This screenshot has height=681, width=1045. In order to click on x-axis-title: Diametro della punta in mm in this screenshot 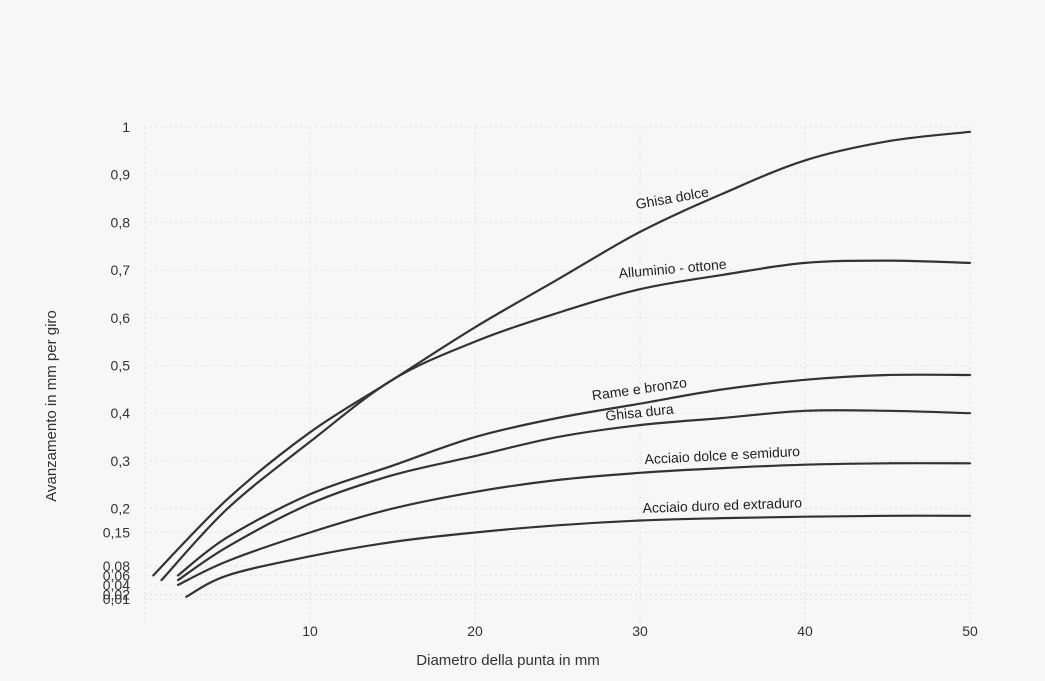, I will do `click(507, 660)`.